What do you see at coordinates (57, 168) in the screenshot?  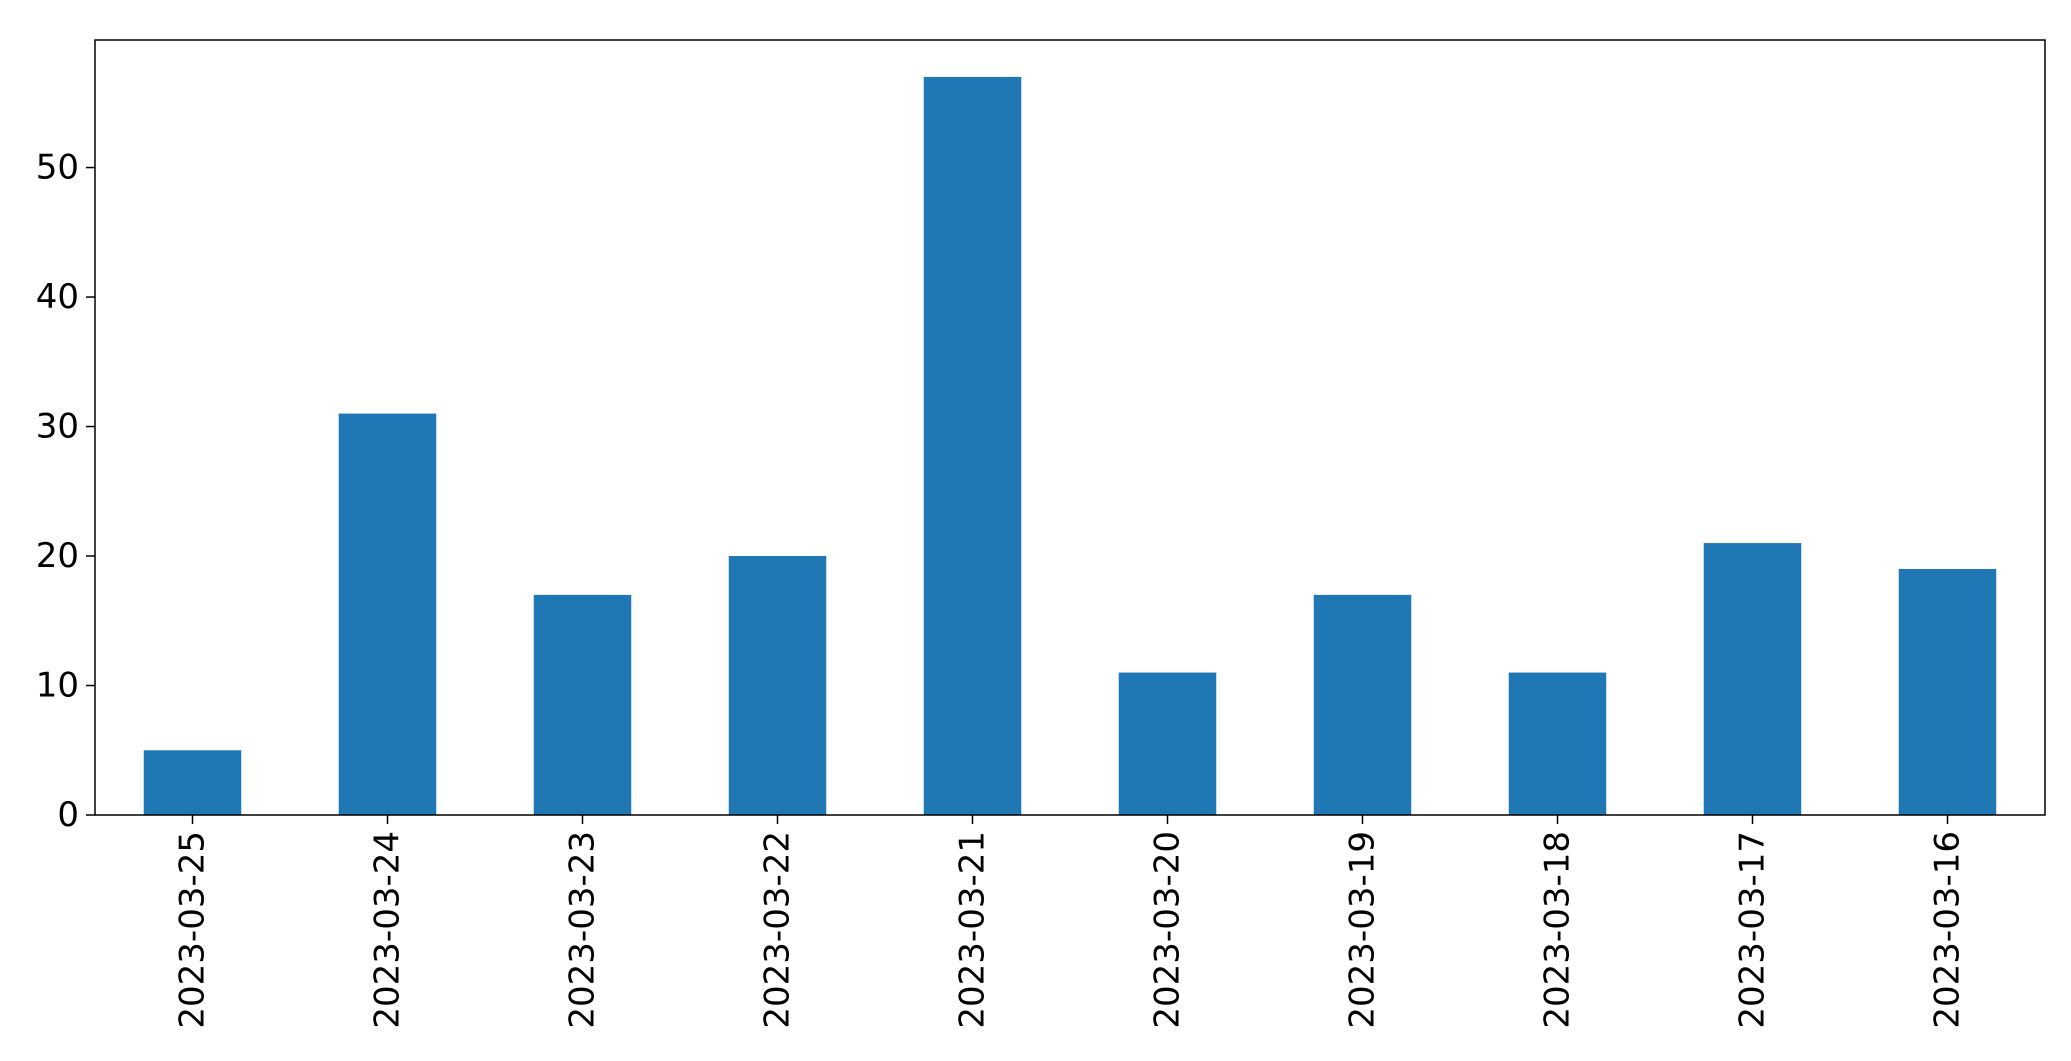 I see `y-tick-label: 50` at bounding box center [57, 168].